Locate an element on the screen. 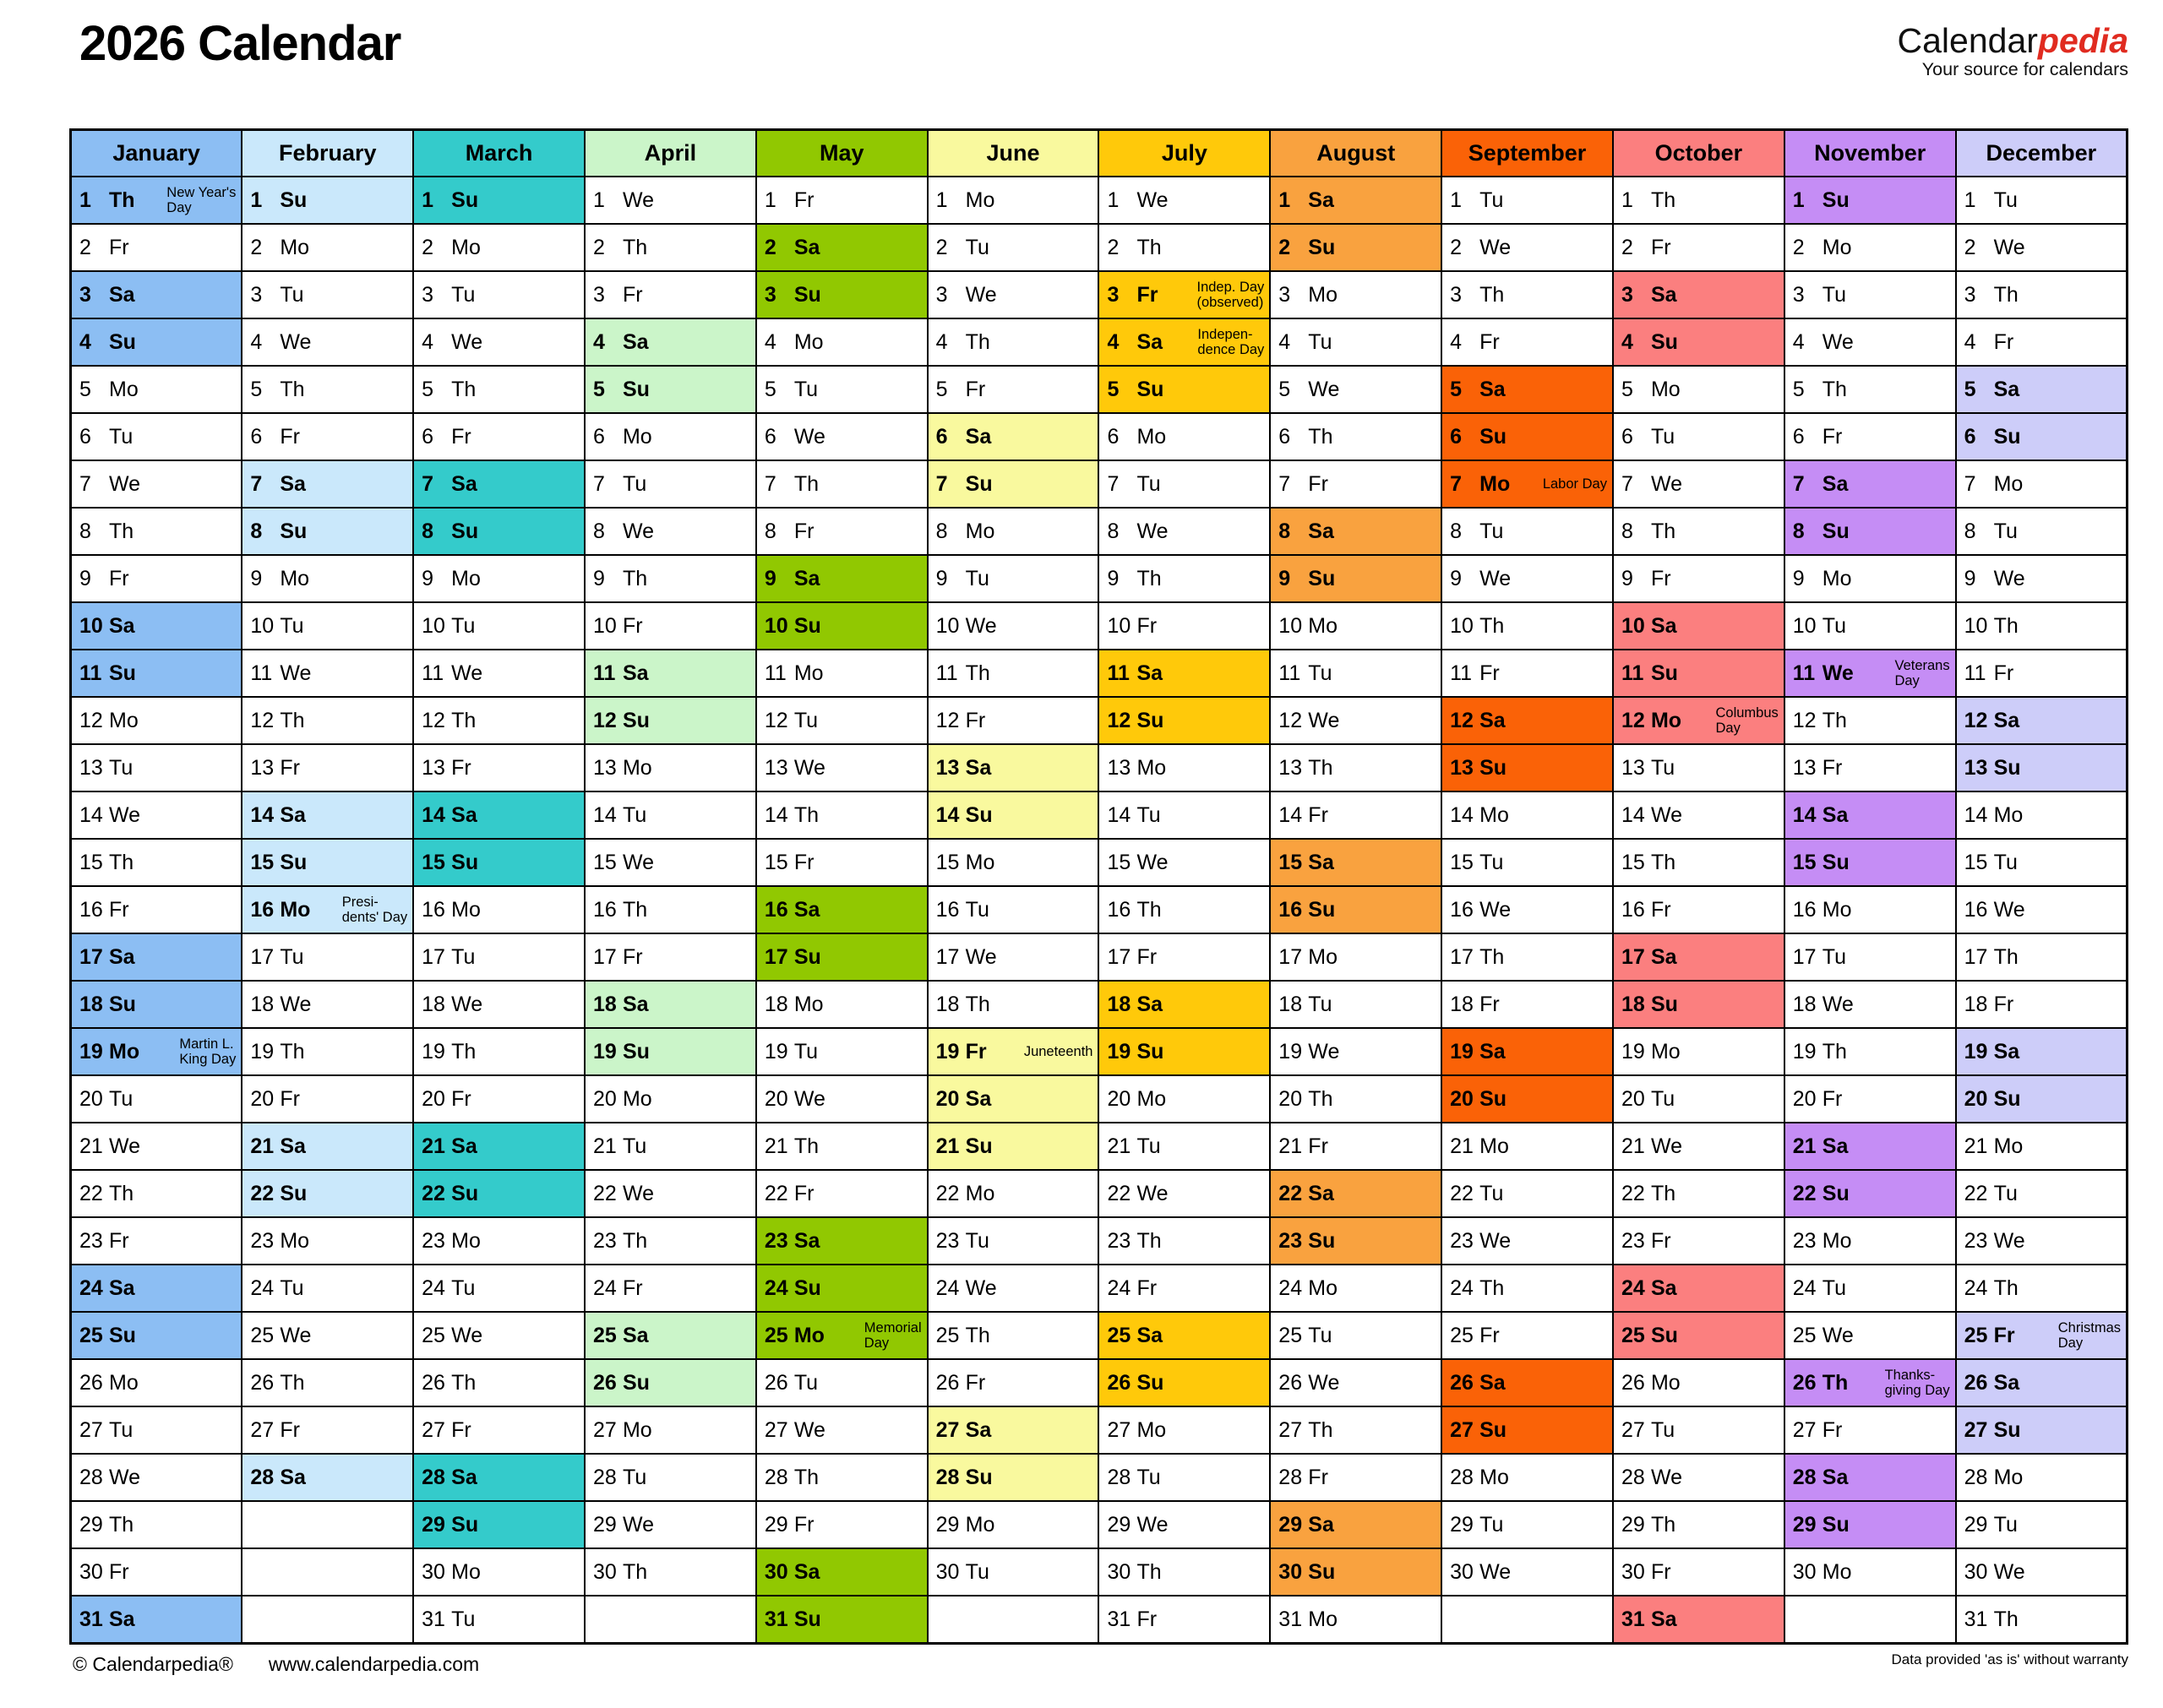 Image resolution: width=2163 pixels, height=1708 pixels. day-cell: 8 We is located at coordinates (670, 532).